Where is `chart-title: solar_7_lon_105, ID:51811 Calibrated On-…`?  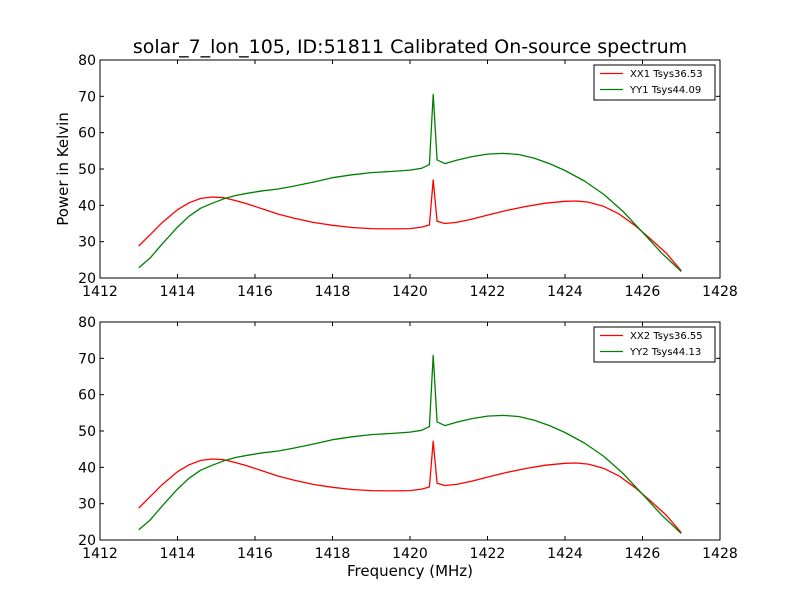
chart-title: solar_7_lon_105, ID:51811 Calibrated On-… is located at coordinates (410, 47).